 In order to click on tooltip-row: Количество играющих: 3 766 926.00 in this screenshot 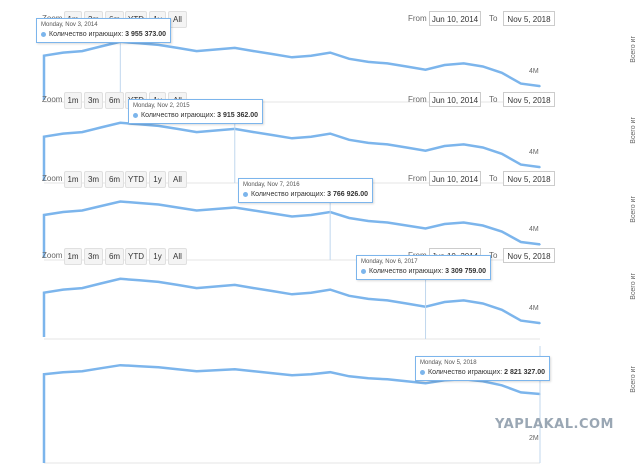, I will do `click(305, 195)`.